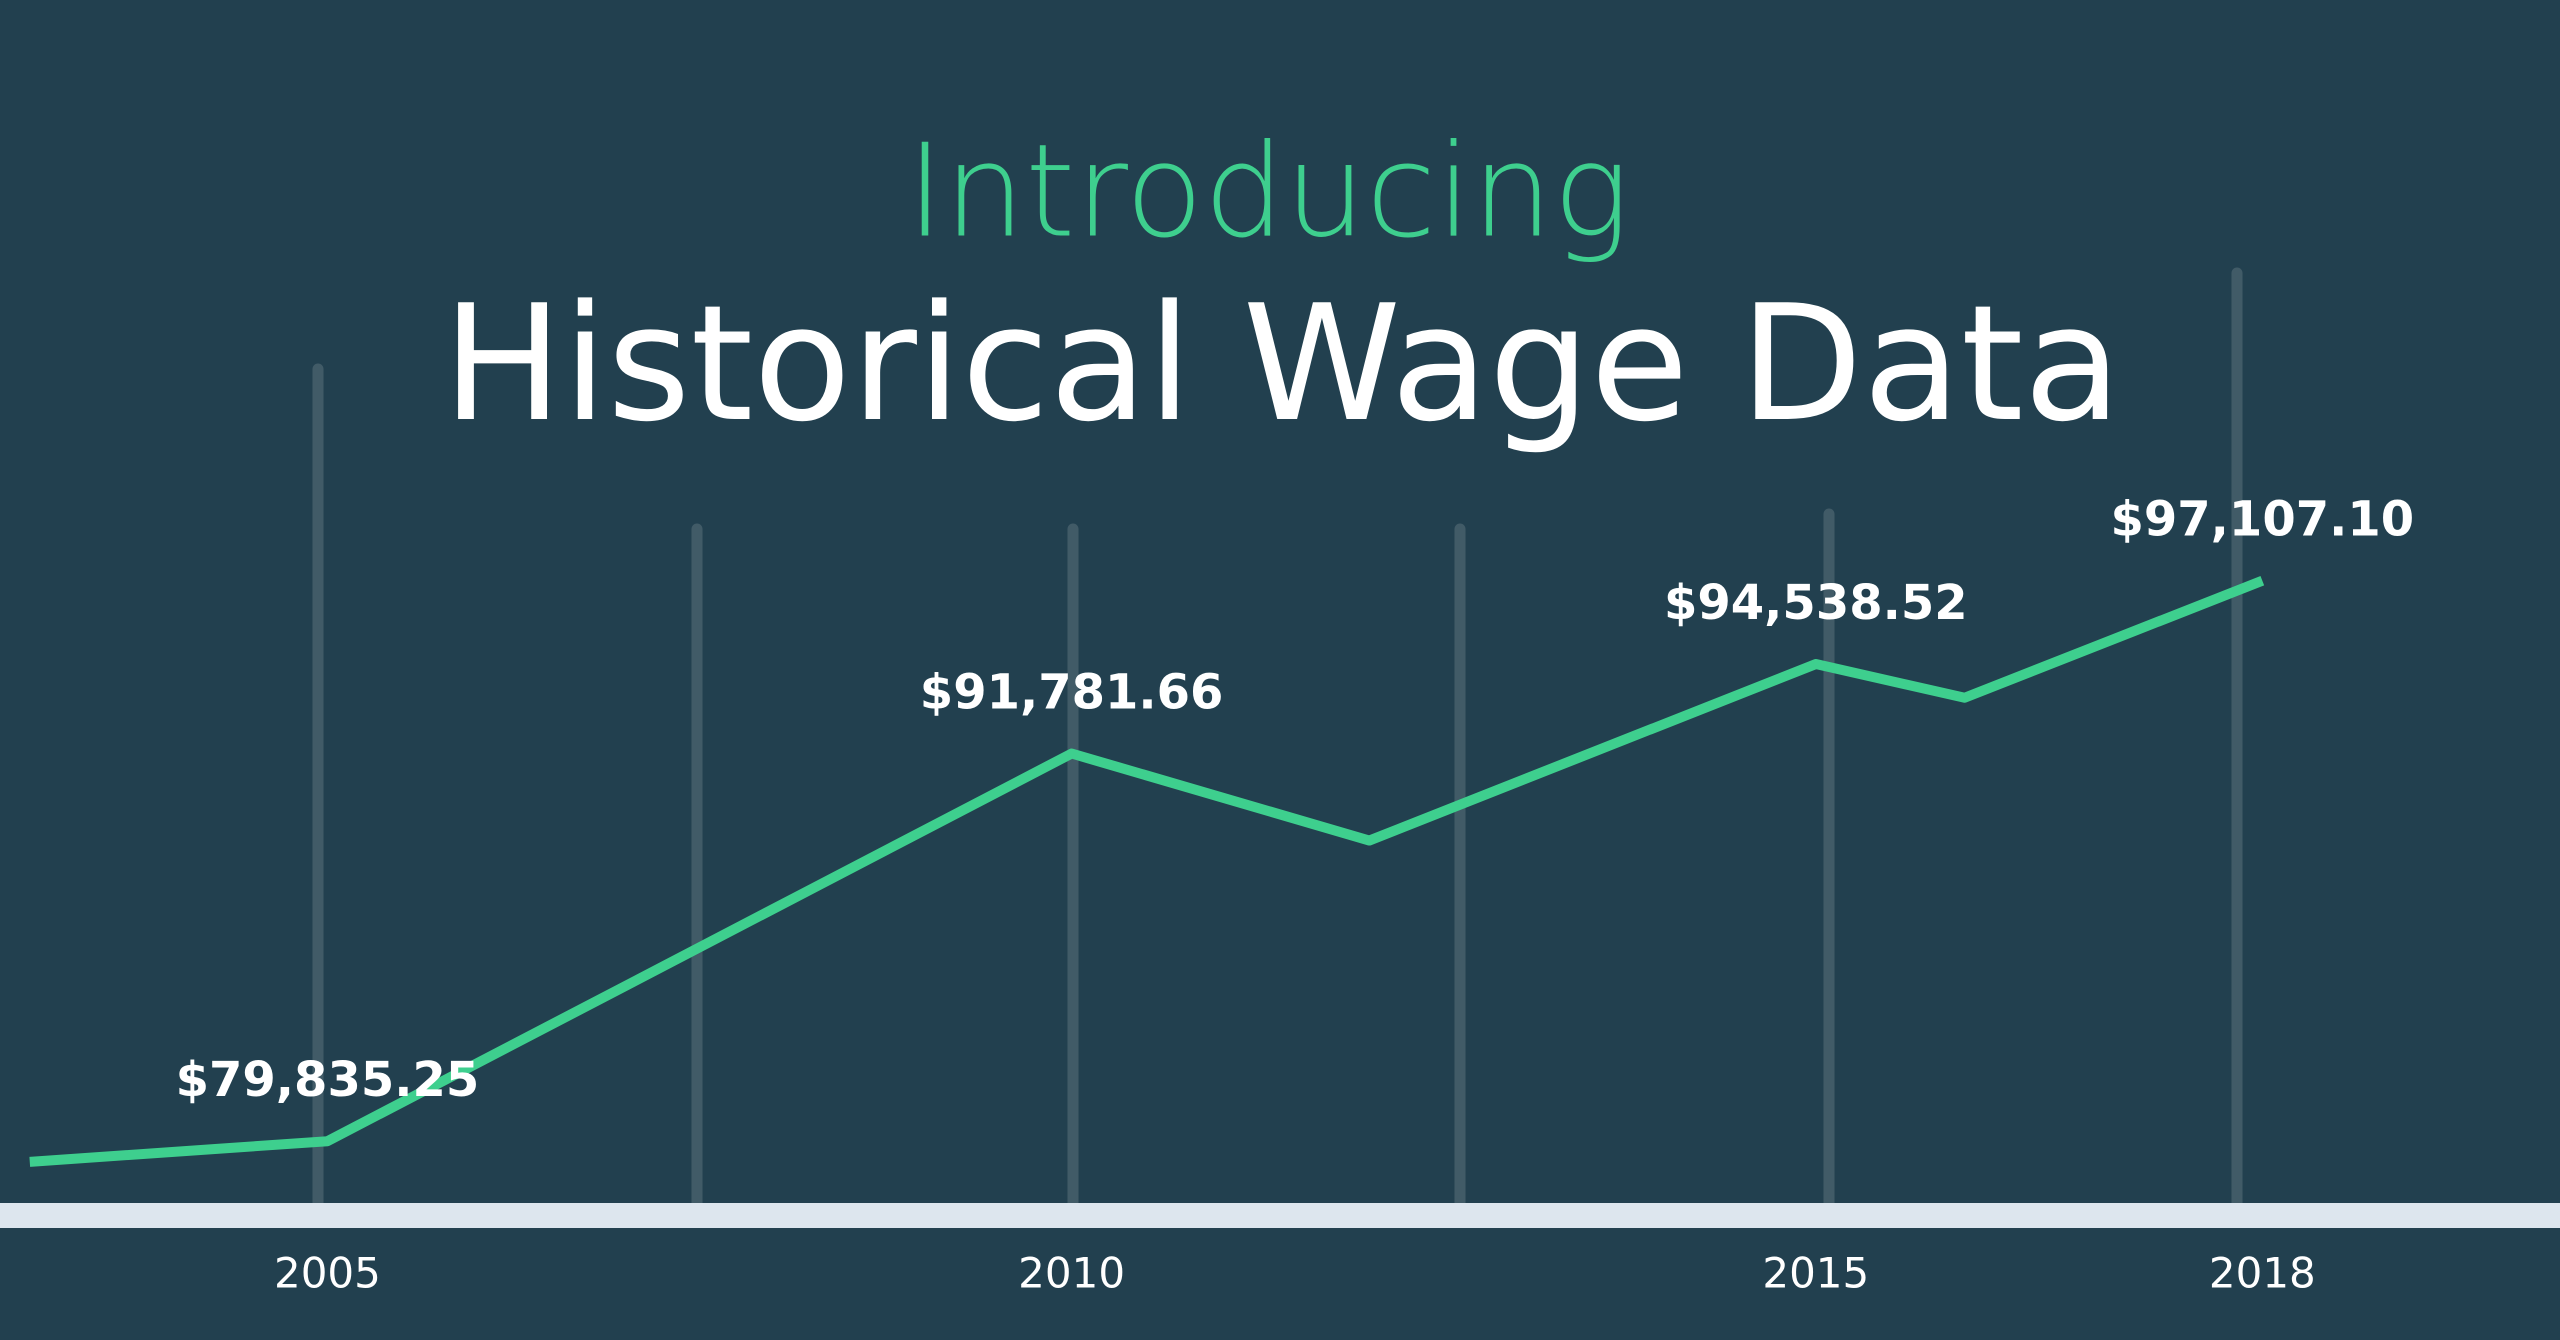  Describe the element at coordinates (2262, 520) in the screenshot. I see `data-label: $97,107.10` at that location.